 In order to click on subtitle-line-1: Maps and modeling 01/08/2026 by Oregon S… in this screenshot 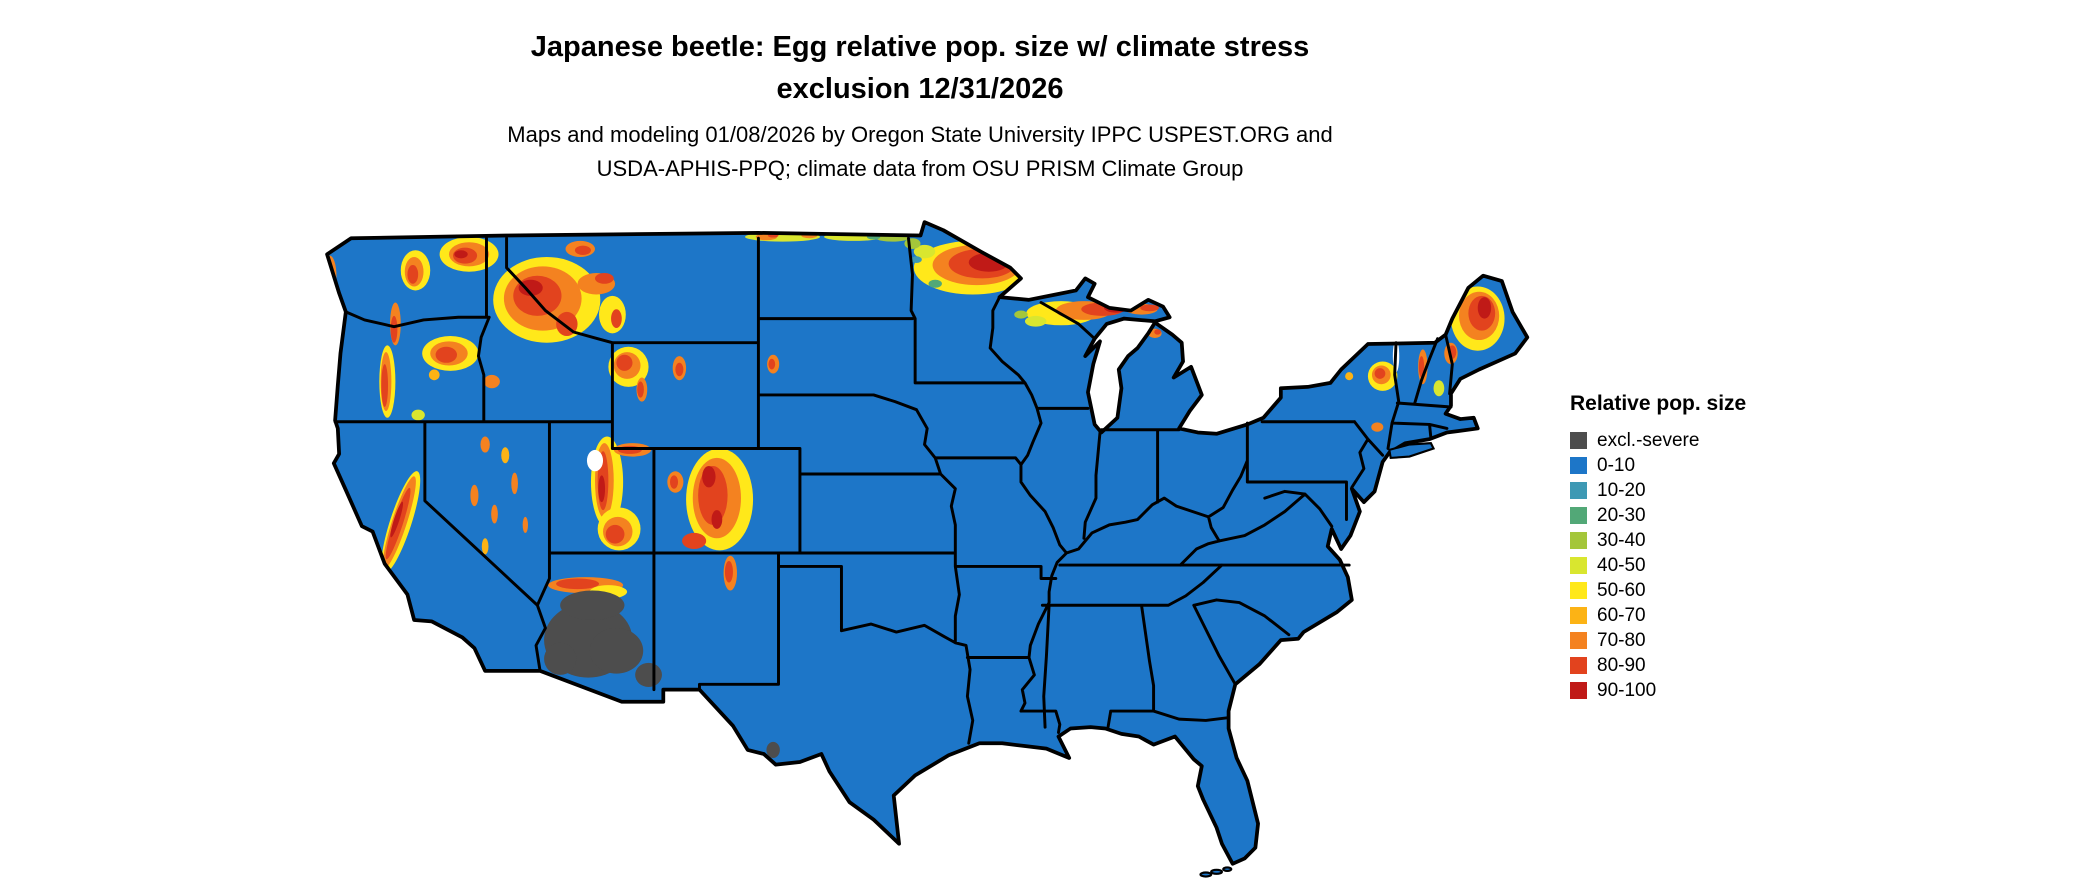, I will do `click(920, 134)`.